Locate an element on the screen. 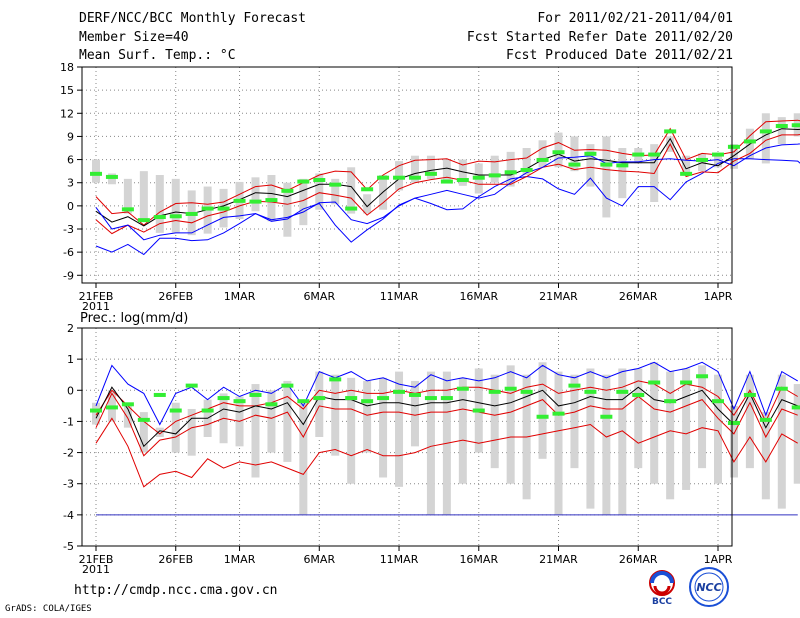 The image size is (800, 618). bcc-logo-text: BCC is located at coordinates (662, 601).